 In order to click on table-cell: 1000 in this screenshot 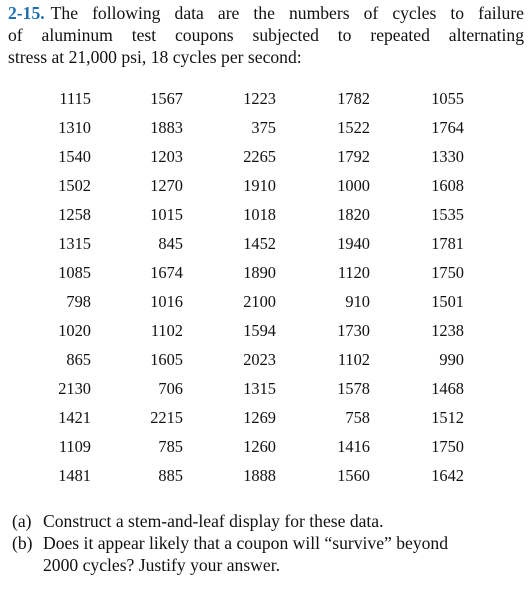, I will do `click(353, 185)`.